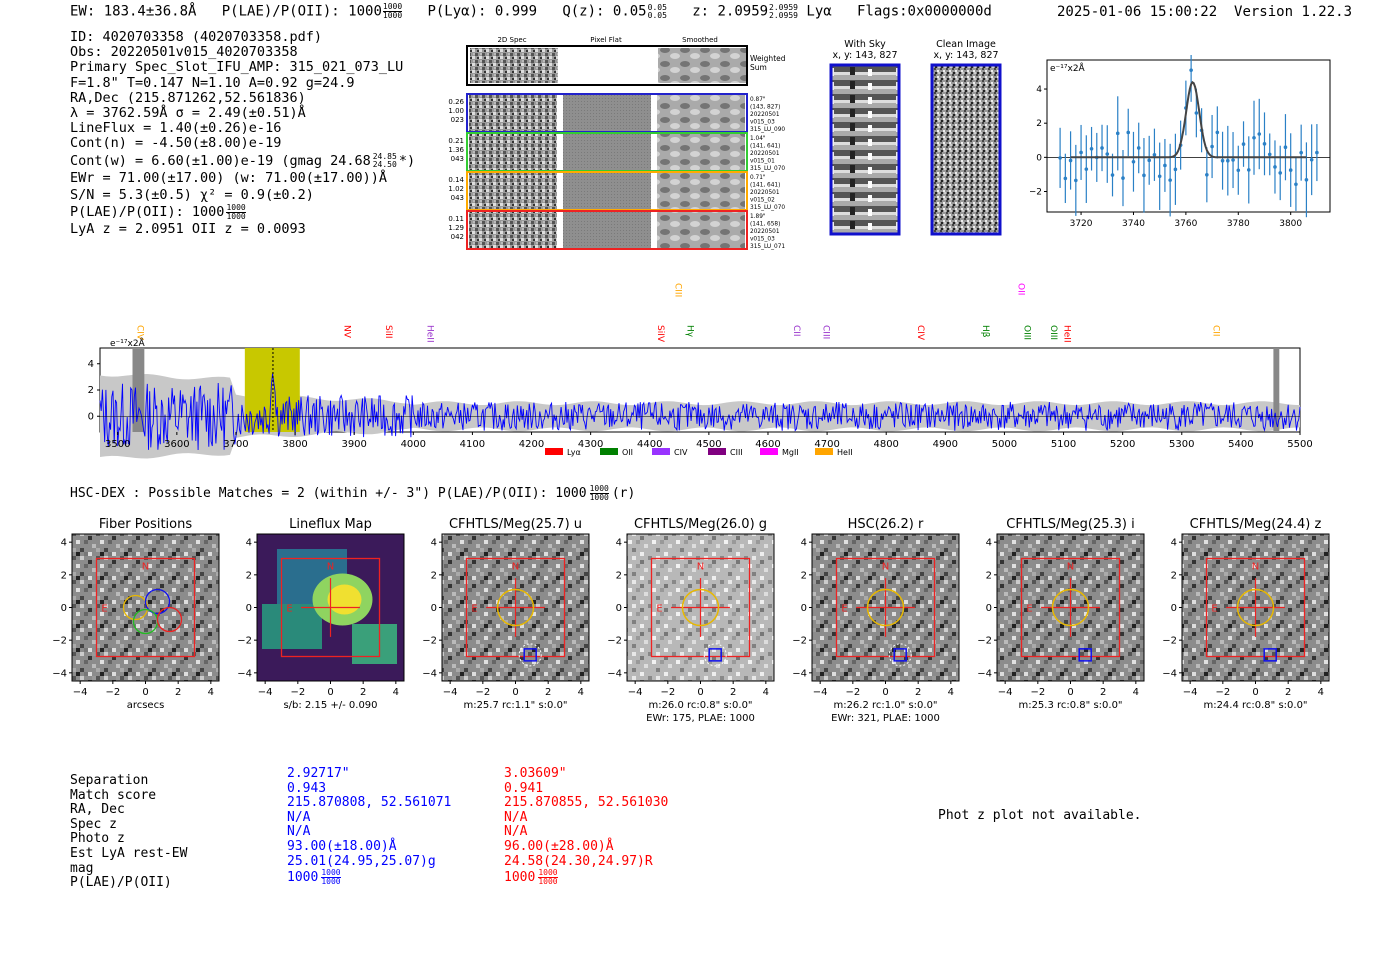 The height and width of the screenshot is (953, 1400). Describe the element at coordinates (1169, 641) in the screenshot. I see `panel-ytick-label: −2` at that location.